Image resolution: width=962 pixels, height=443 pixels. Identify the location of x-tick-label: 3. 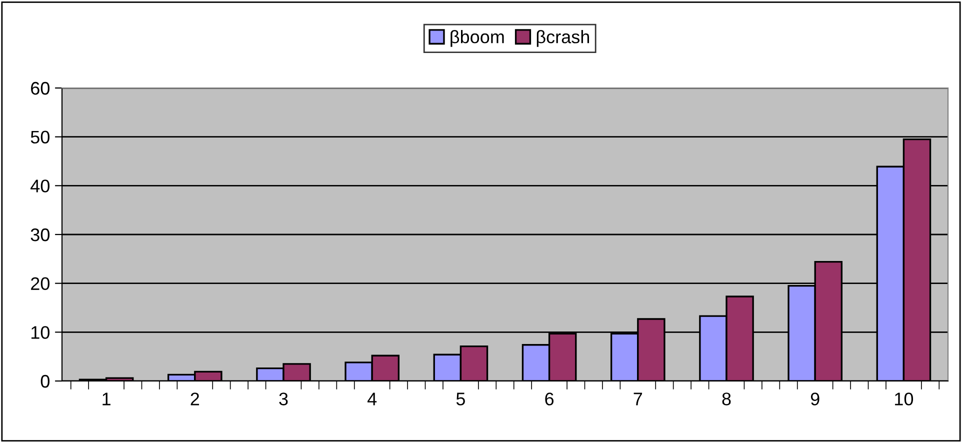
(283, 399).